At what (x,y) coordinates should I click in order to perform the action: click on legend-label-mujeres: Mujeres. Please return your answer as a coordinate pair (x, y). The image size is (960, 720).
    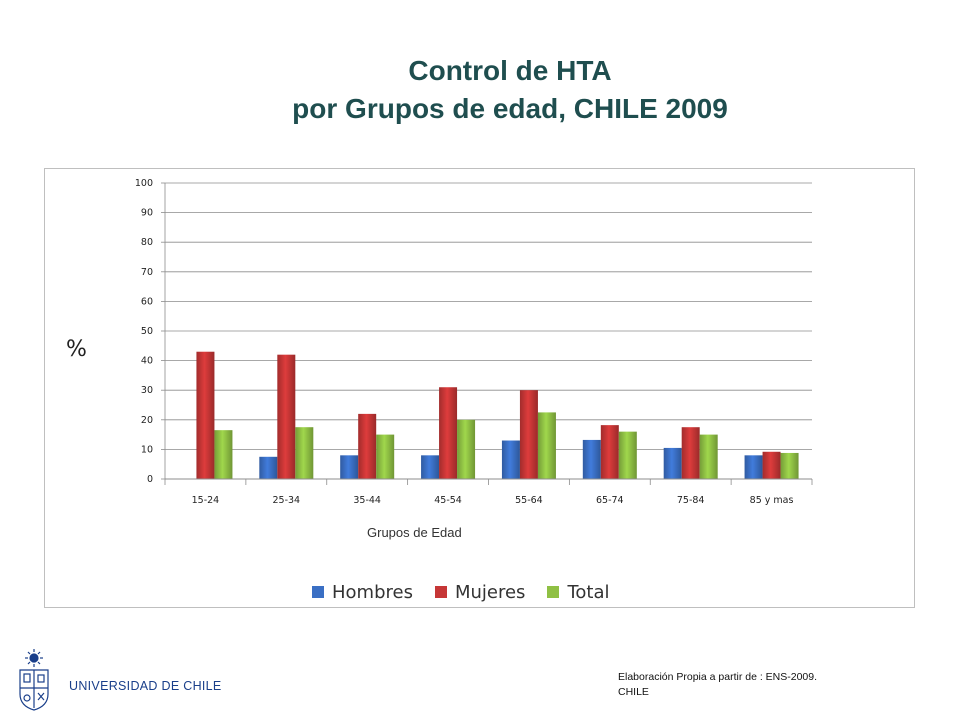
    Looking at the image, I should click on (490, 592).